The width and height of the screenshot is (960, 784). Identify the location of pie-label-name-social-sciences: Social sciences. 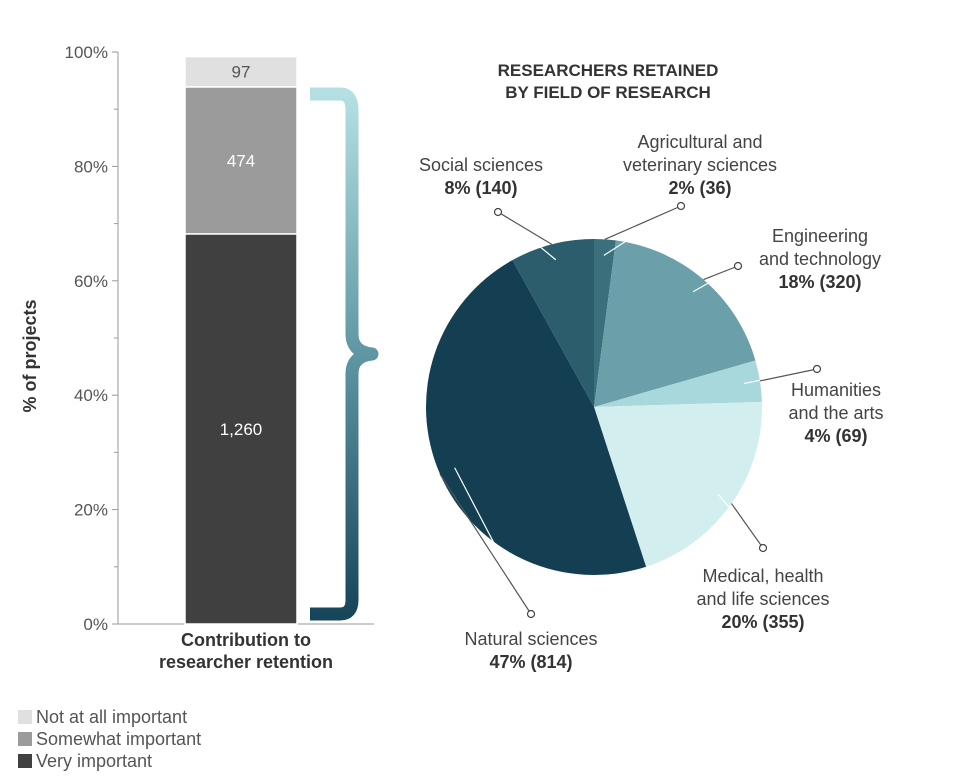
(481, 165).